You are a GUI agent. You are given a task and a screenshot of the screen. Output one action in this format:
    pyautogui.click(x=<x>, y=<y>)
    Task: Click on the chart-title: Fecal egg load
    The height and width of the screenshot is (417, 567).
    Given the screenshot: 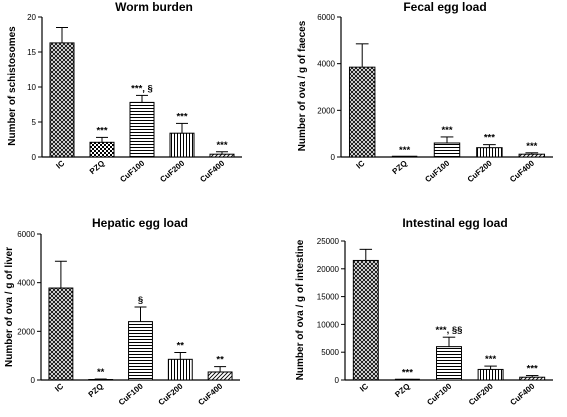 What is the action you would take?
    pyautogui.click(x=444, y=7)
    